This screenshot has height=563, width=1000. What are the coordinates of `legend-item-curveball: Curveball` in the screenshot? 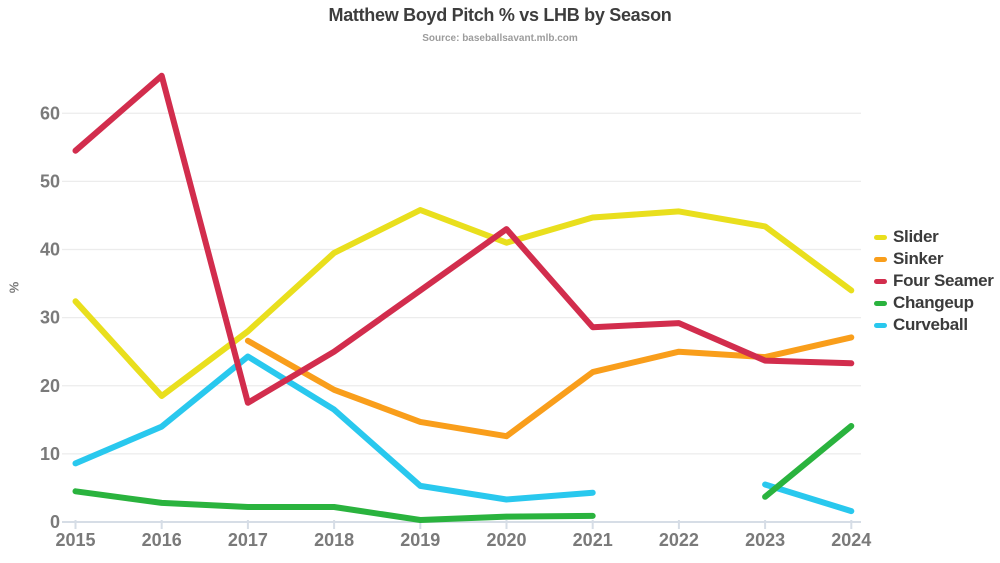 It's located at (934, 325).